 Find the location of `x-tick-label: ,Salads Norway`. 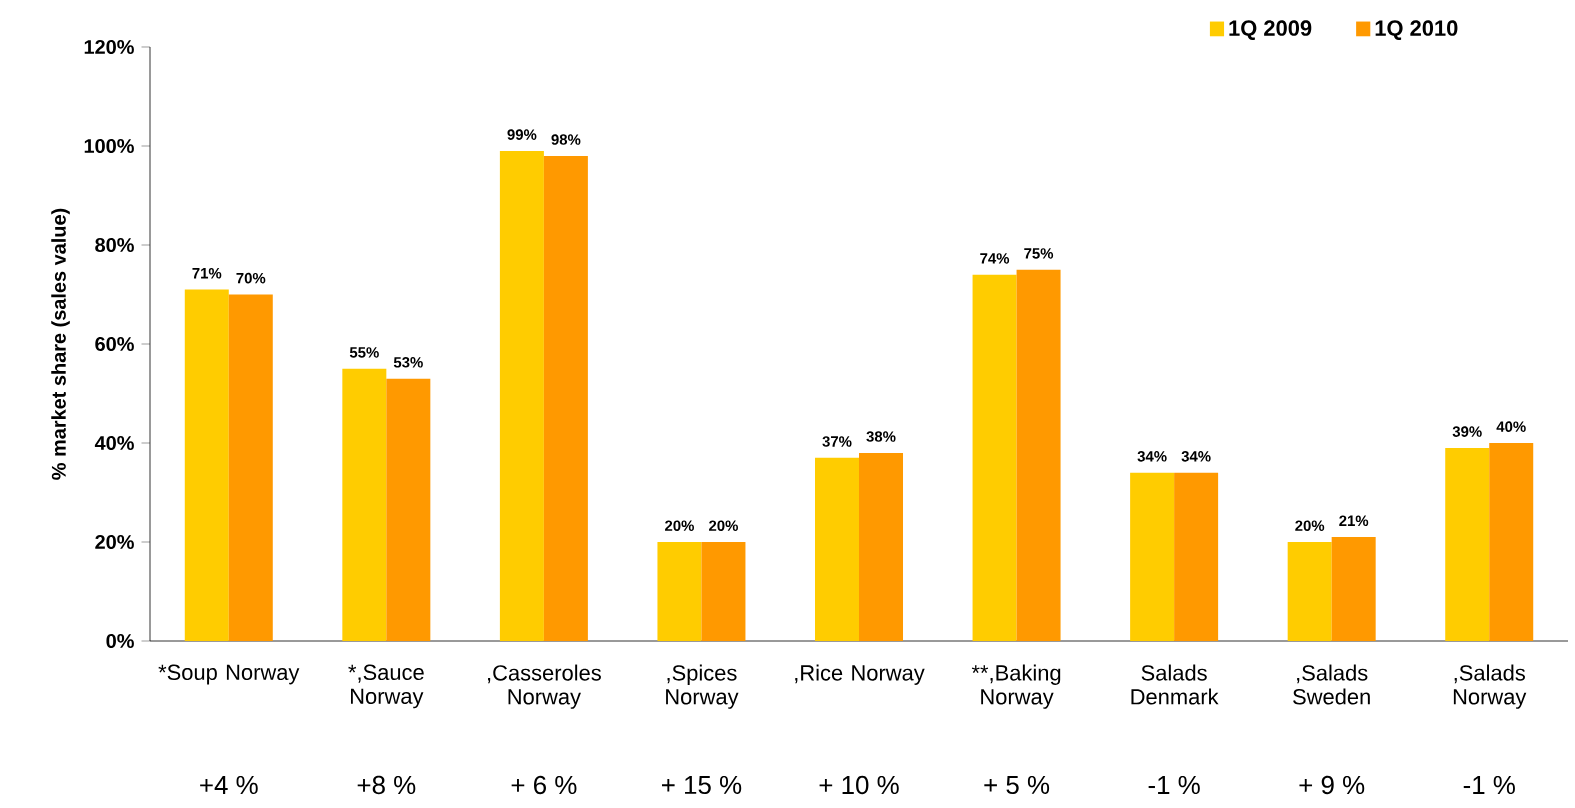

x-tick-label: ,Salads Norway is located at coordinates (1490, 686).